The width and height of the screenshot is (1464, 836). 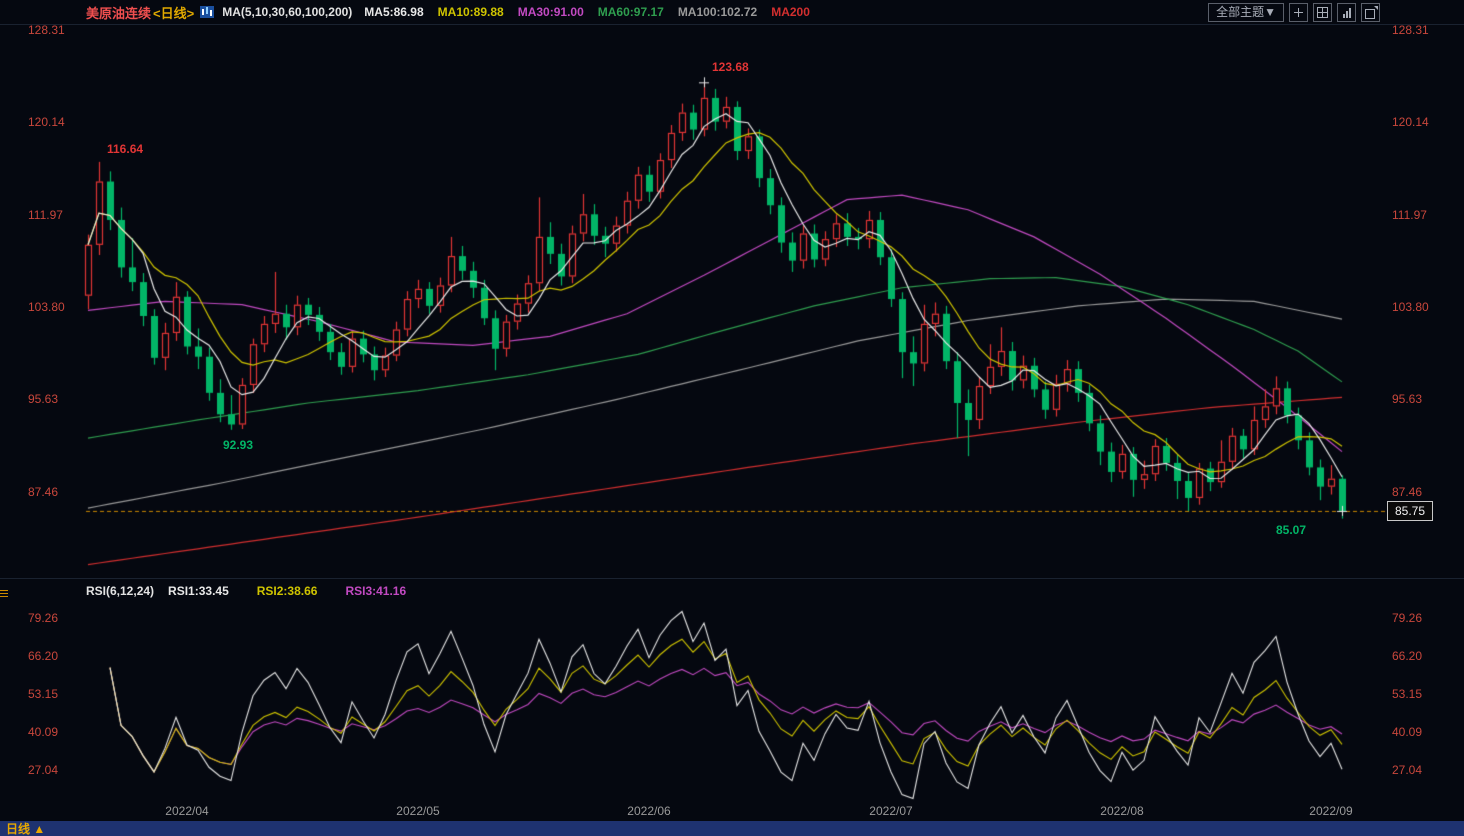 What do you see at coordinates (1410, 30) in the screenshot?
I see `price-axis-label-right: 128.31` at bounding box center [1410, 30].